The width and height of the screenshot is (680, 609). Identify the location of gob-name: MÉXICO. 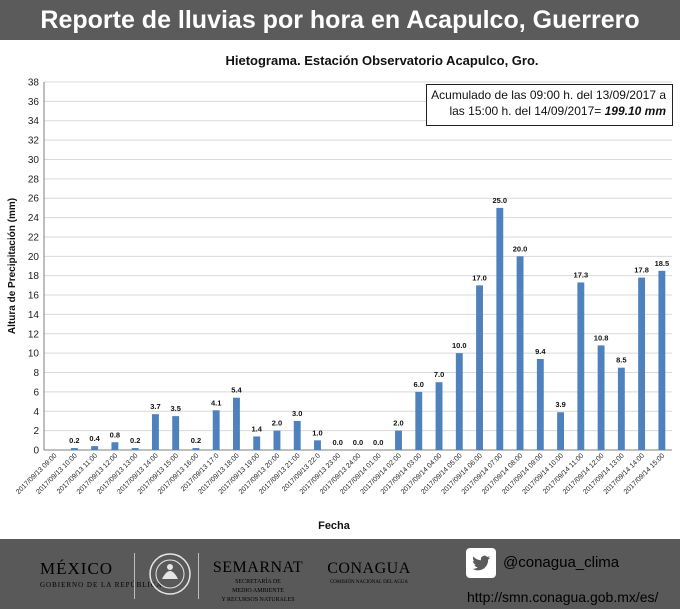
(77, 568).